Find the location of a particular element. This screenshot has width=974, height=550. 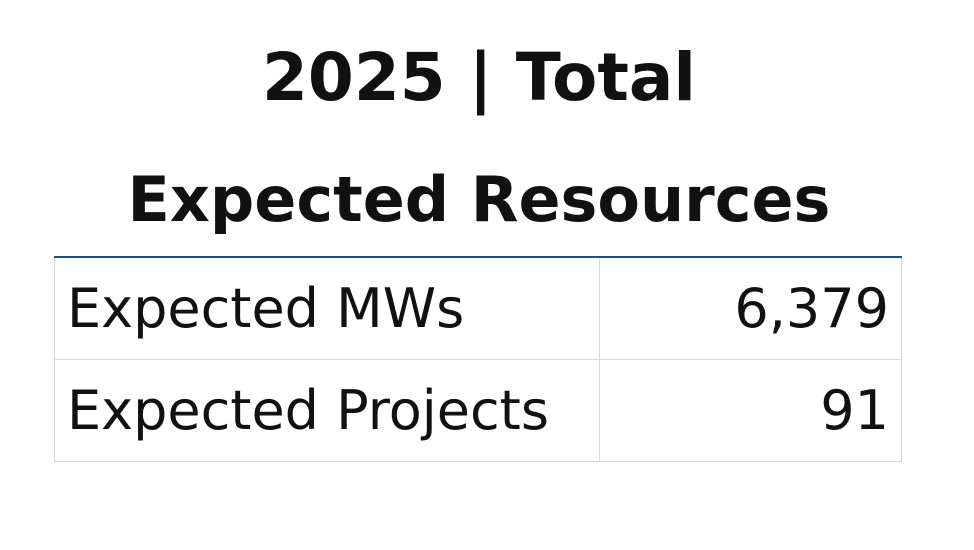

page-title: 2025 | Total is located at coordinates (479, 77).